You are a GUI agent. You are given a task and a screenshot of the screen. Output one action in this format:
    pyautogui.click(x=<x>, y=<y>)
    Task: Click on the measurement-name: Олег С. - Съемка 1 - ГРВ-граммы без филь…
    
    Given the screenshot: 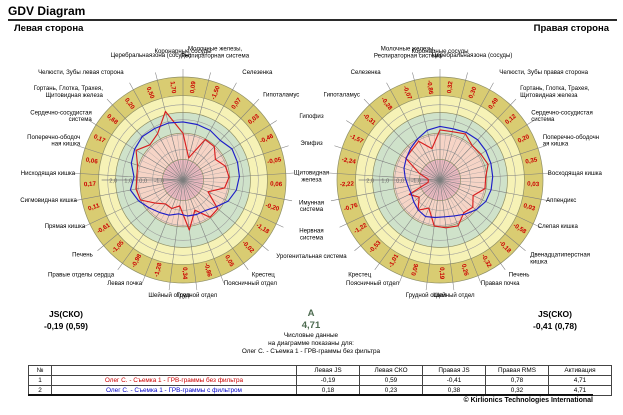 What is the action you would take?
    pyautogui.click(x=174, y=380)
    